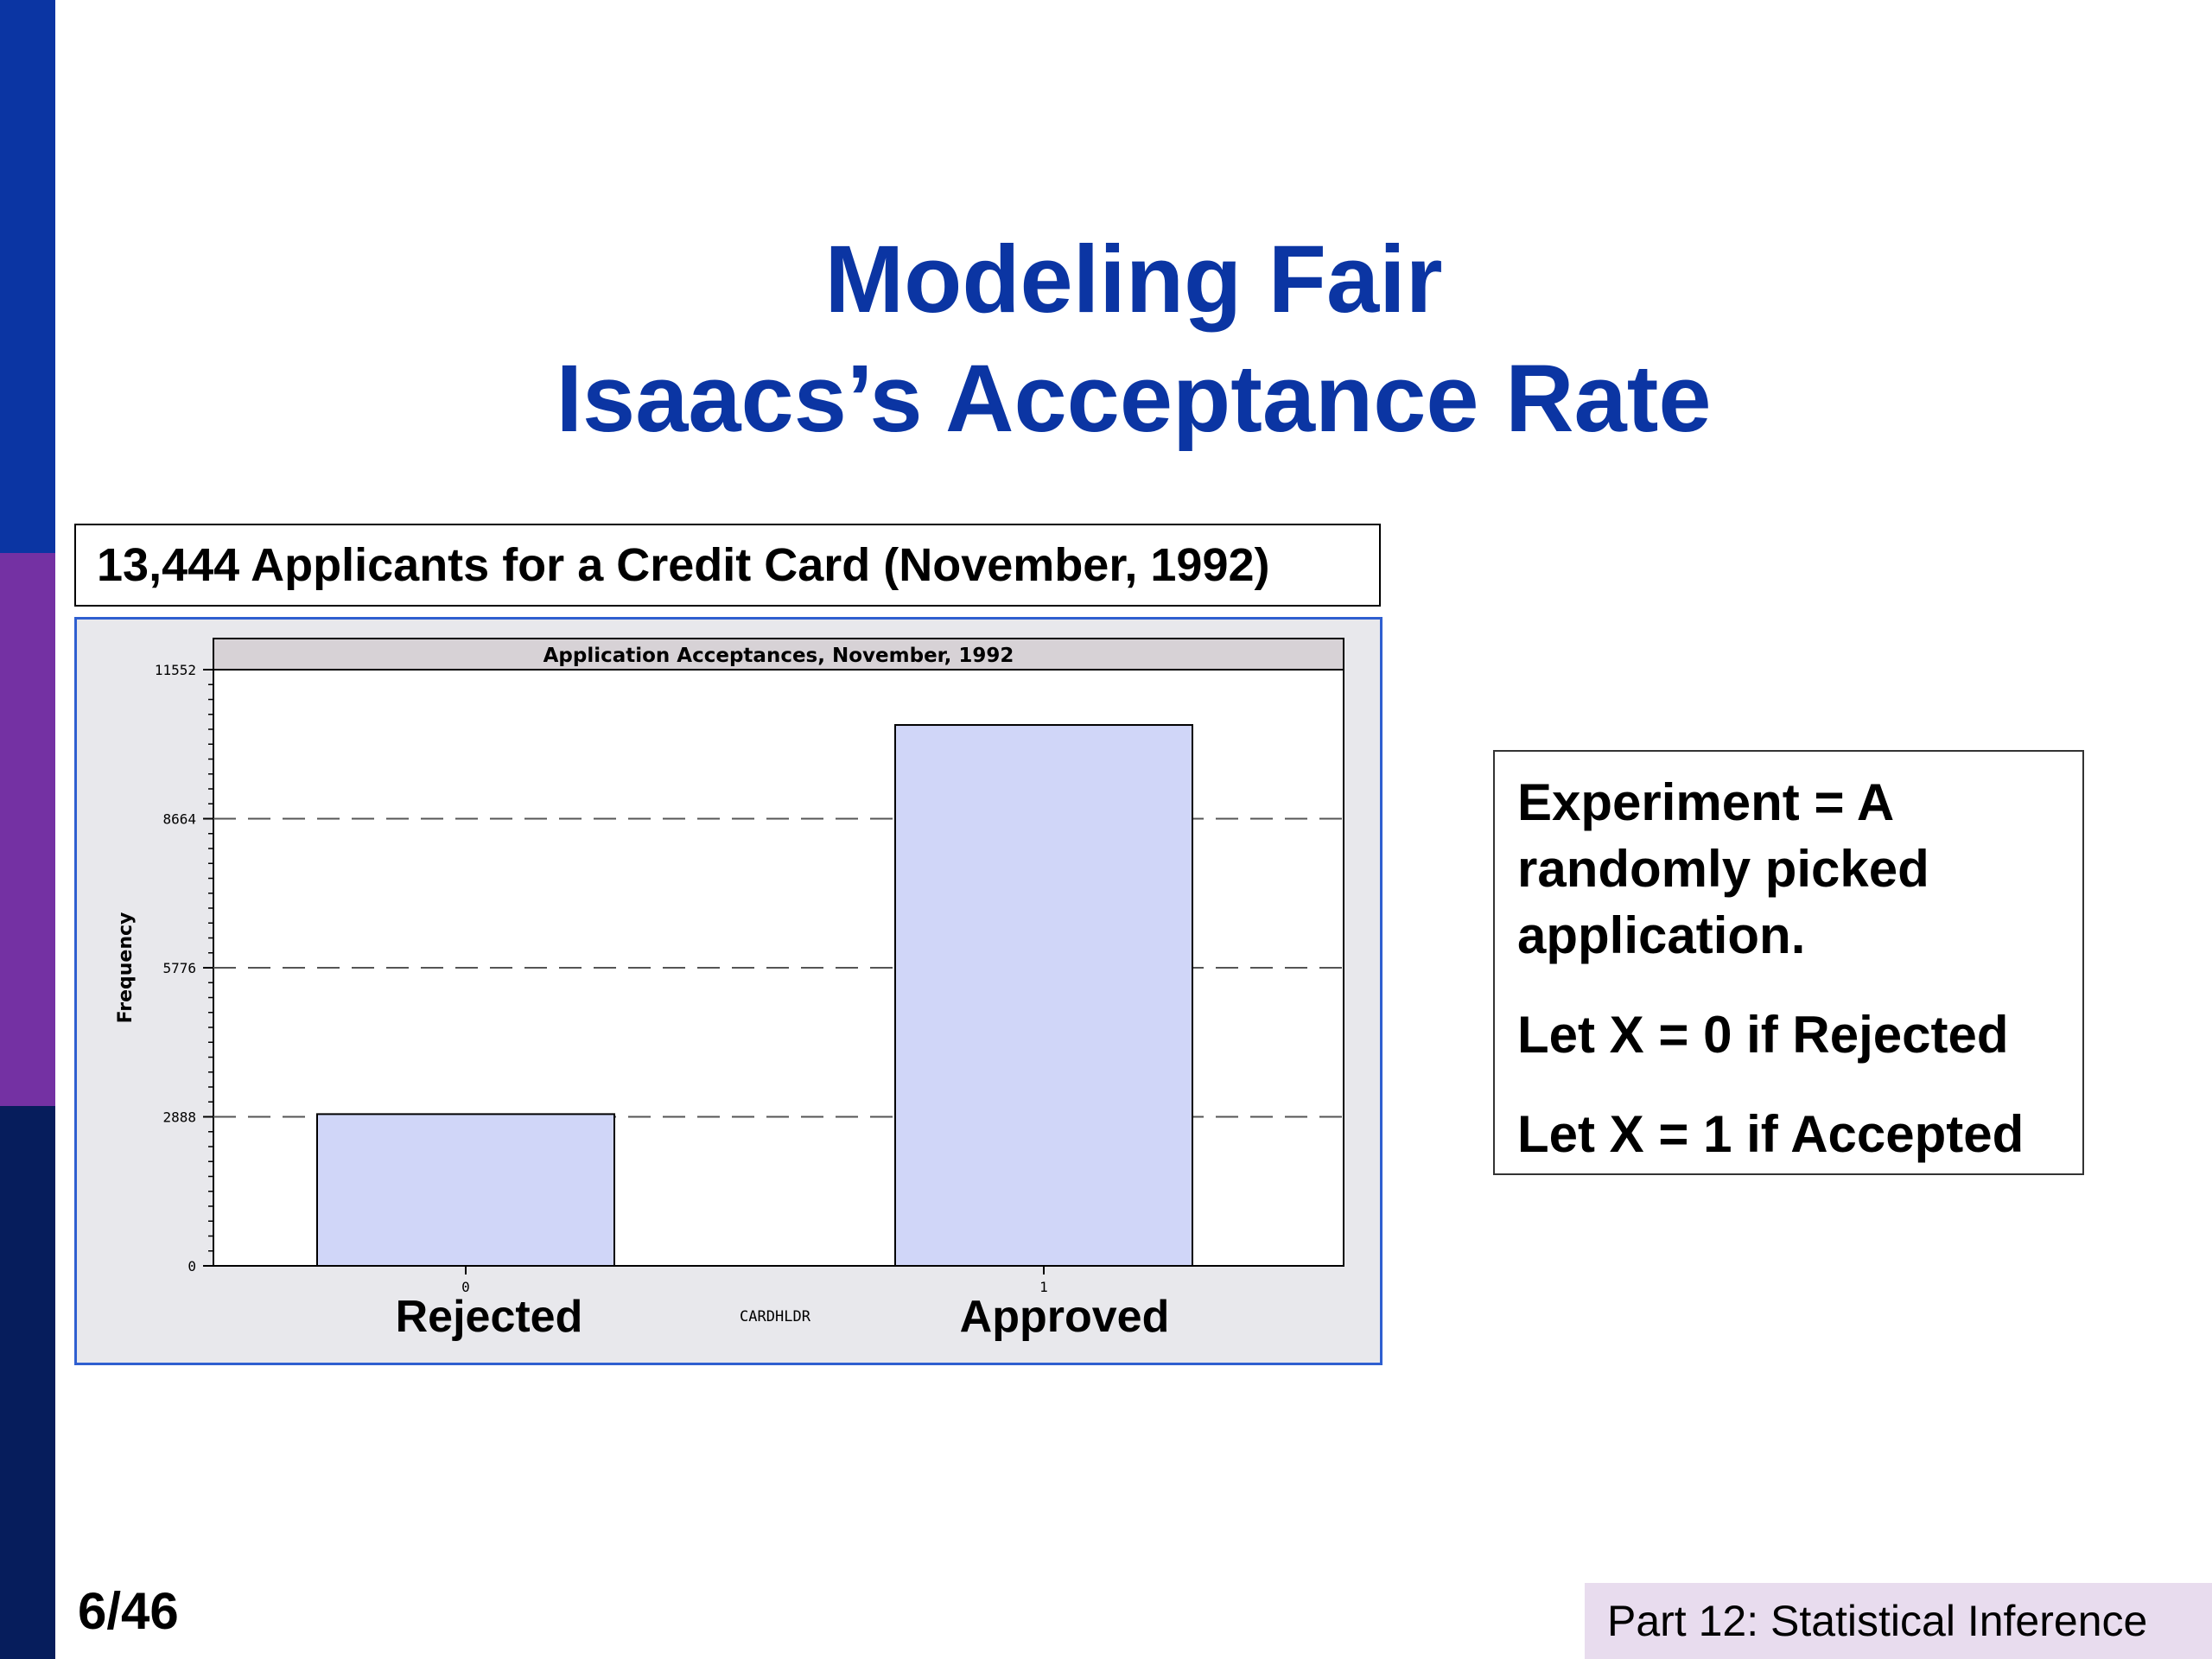  I want to click on slide-title: Modeling Fair Isaacs’s Acceptance Rate, so click(1133, 339).